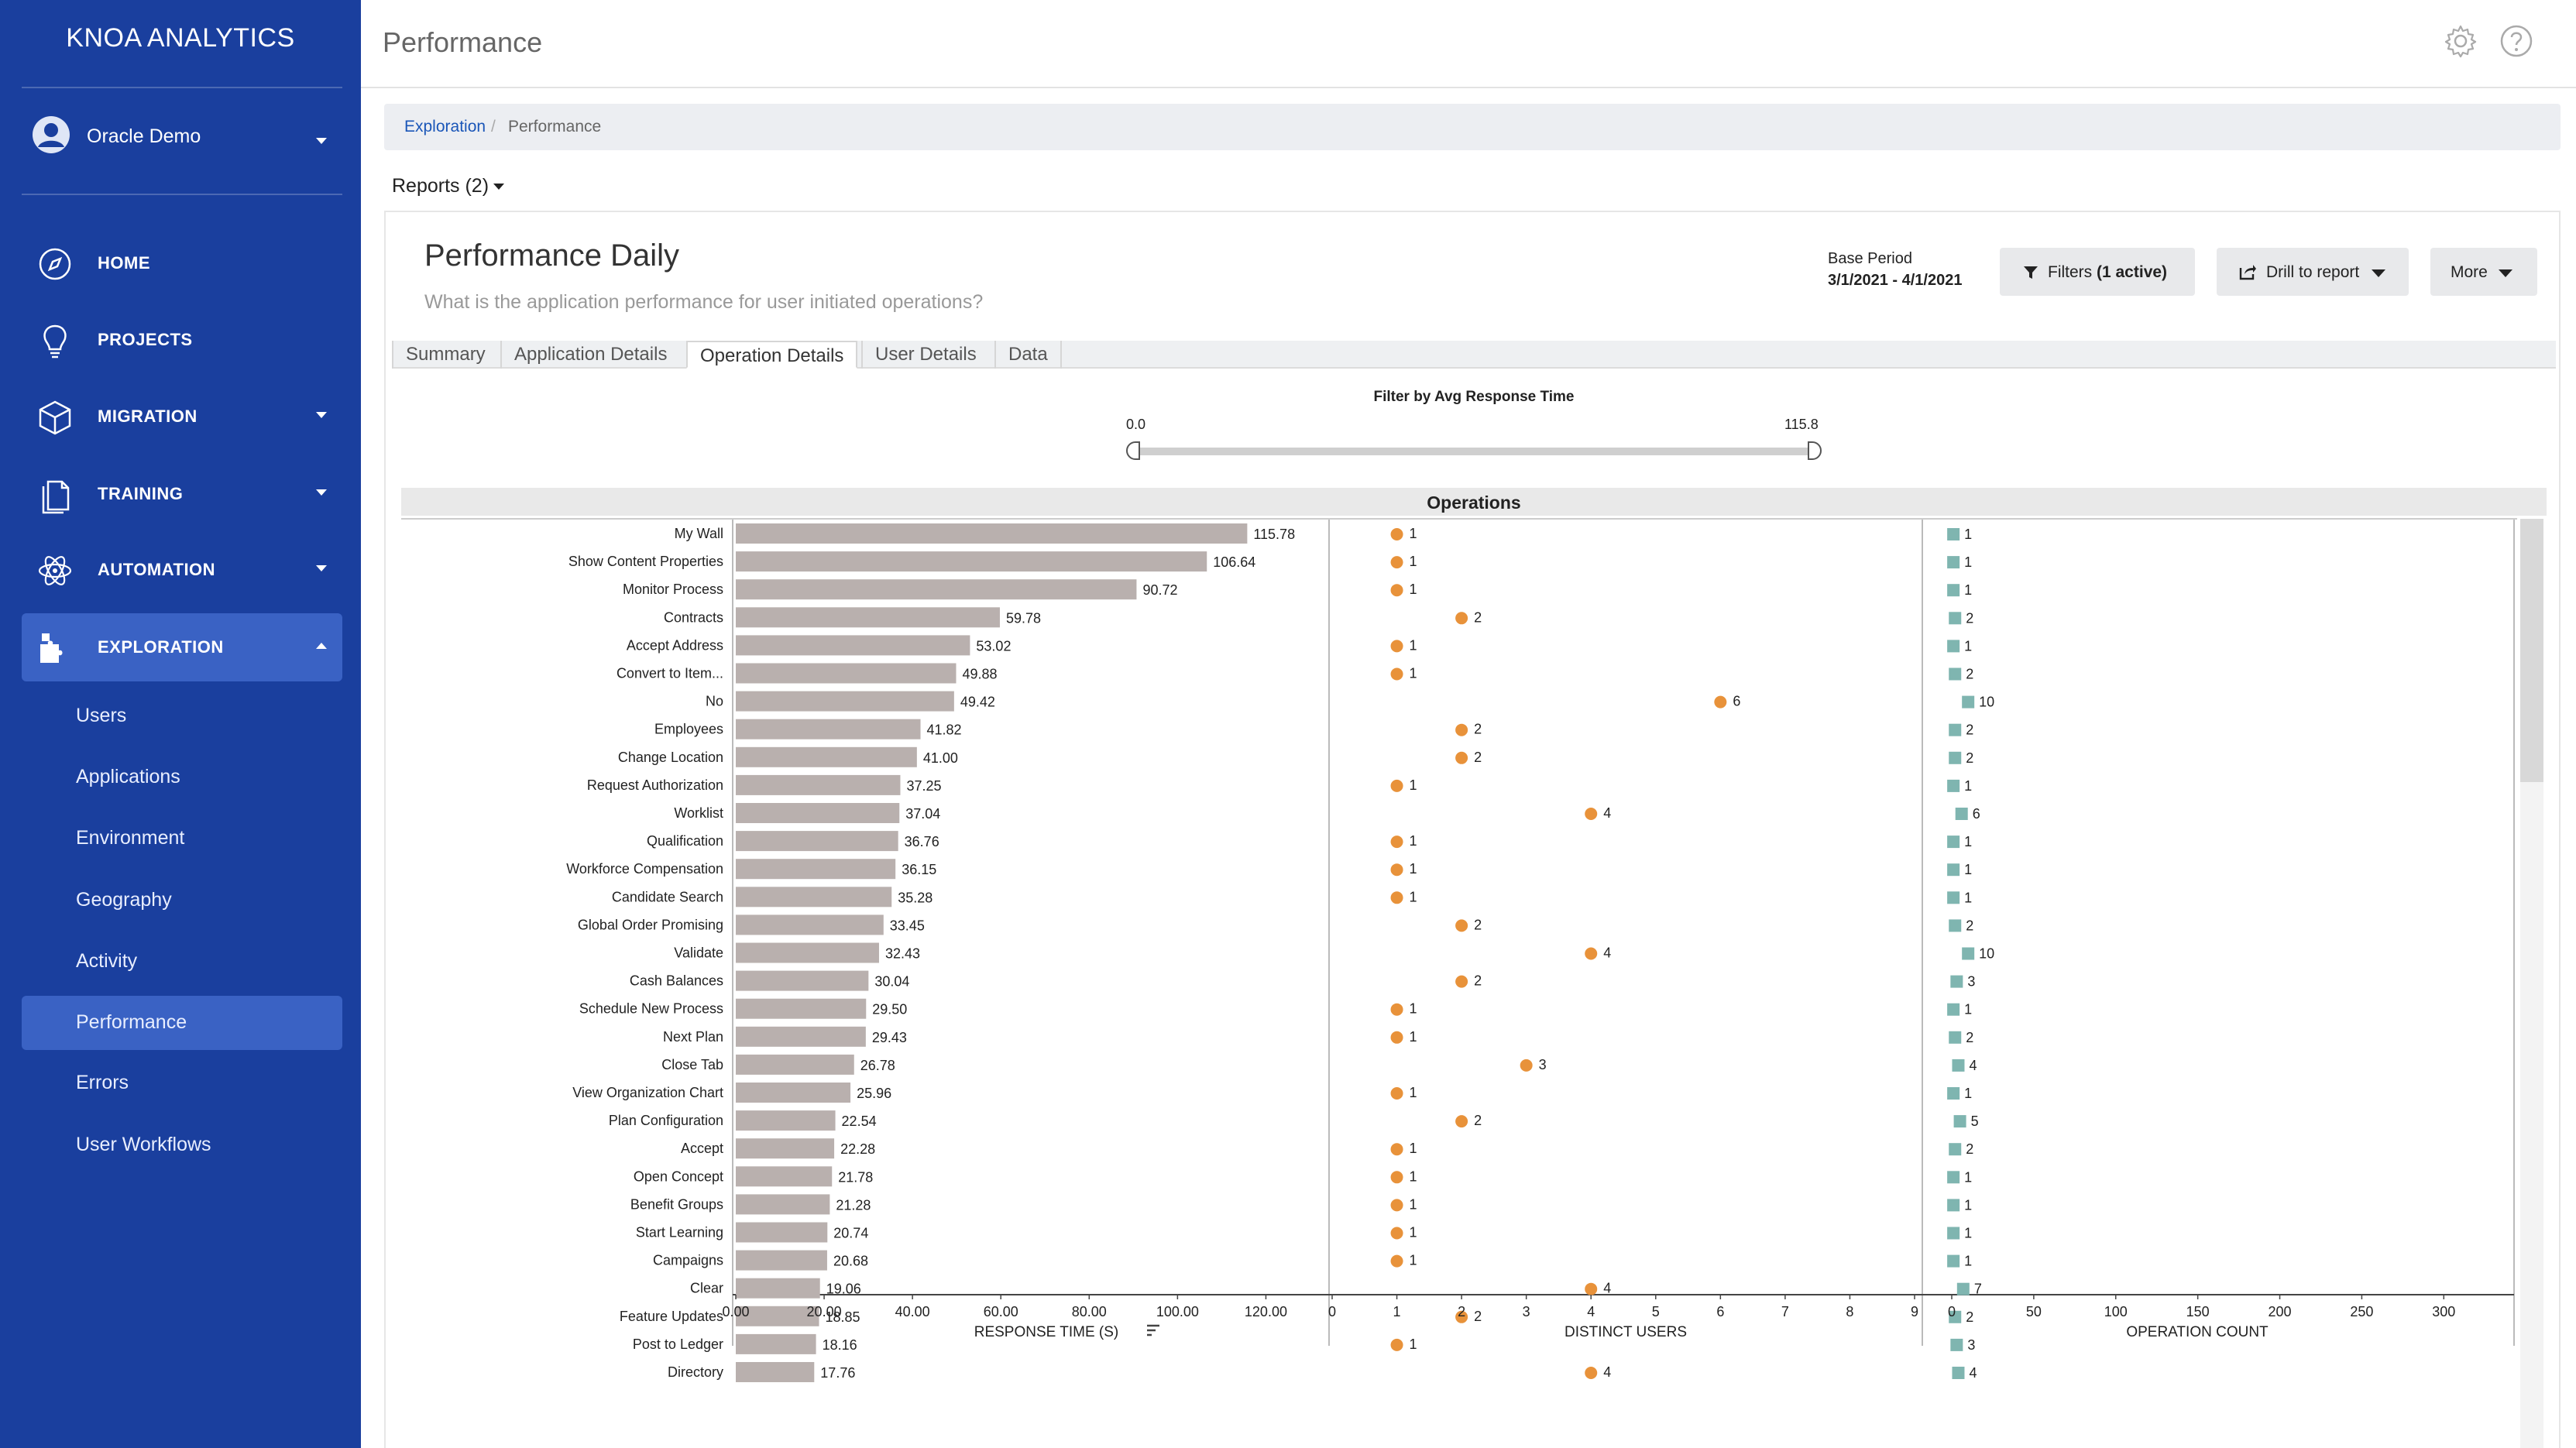  I want to click on bar-value-label: 26.78, so click(877, 1065).